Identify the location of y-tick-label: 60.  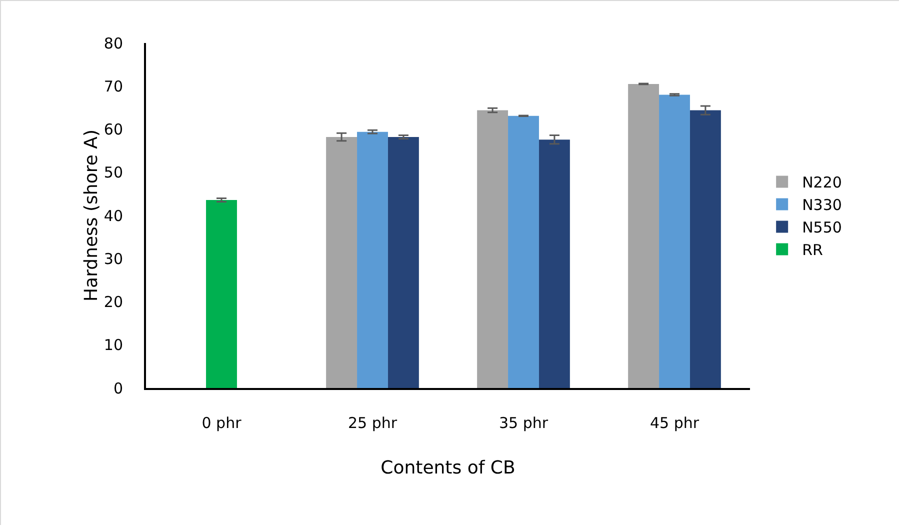
(113, 129).